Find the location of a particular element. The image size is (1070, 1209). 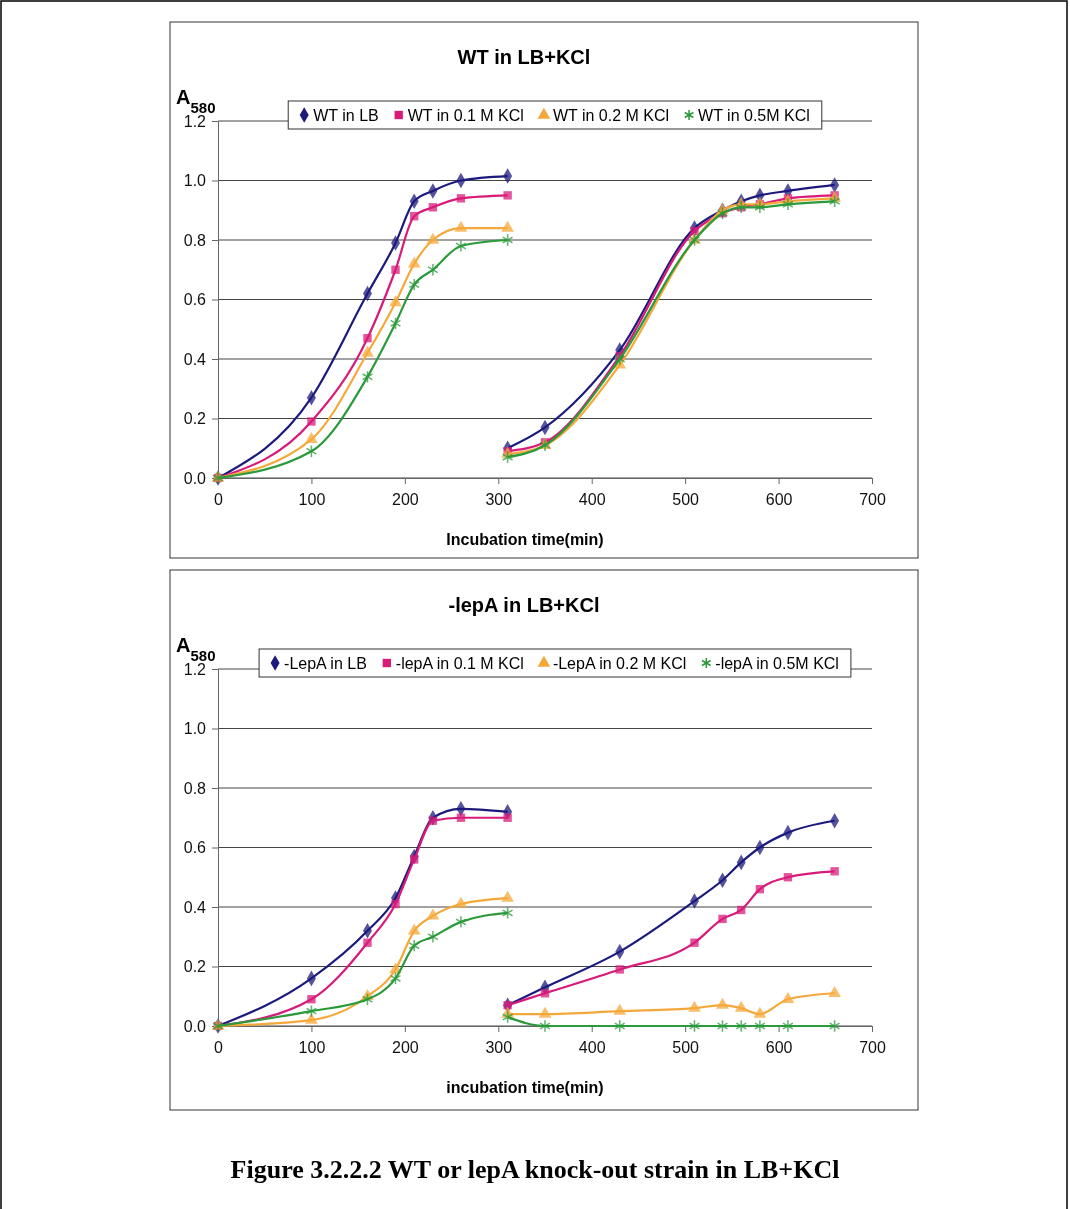

chart-title: -lepA in LB+KCl is located at coordinates (524, 605).